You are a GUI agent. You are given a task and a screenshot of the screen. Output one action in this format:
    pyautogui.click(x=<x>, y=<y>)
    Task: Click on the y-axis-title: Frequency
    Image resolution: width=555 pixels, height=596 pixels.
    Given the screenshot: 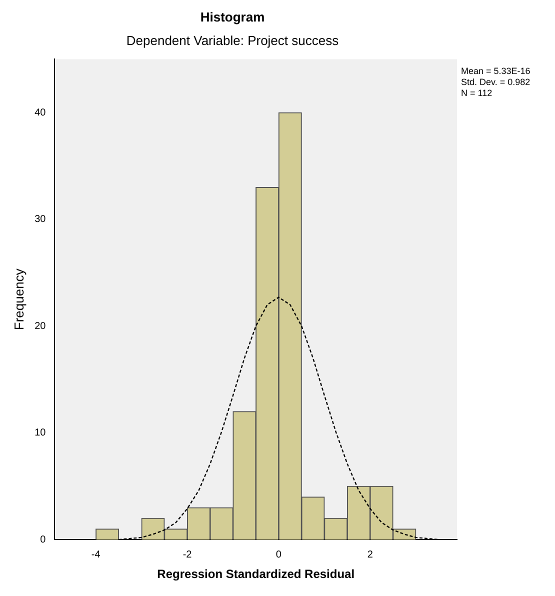 What is the action you would take?
    pyautogui.click(x=18, y=299)
    